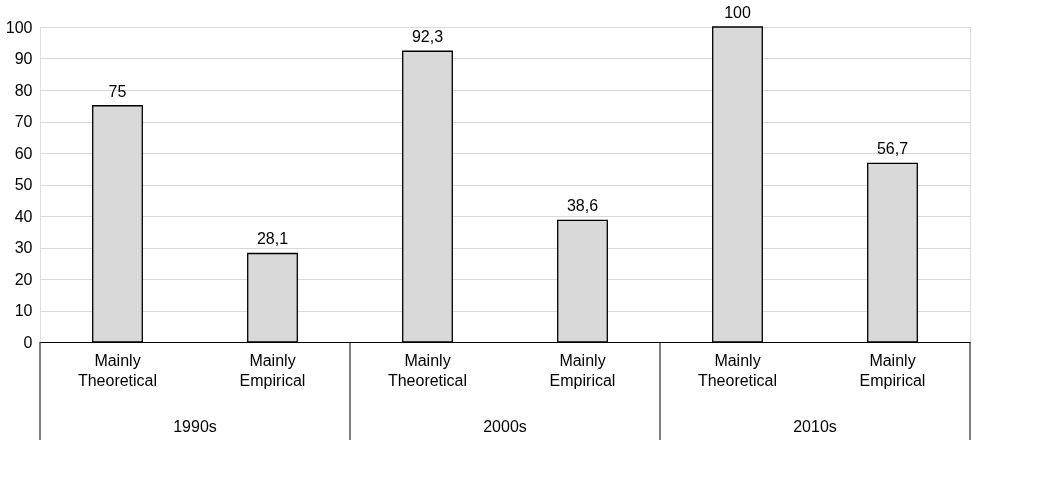 The image size is (1042, 488). What do you see at coordinates (582, 206) in the screenshot?
I see `data-label: 38,6` at bounding box center [582, 206].